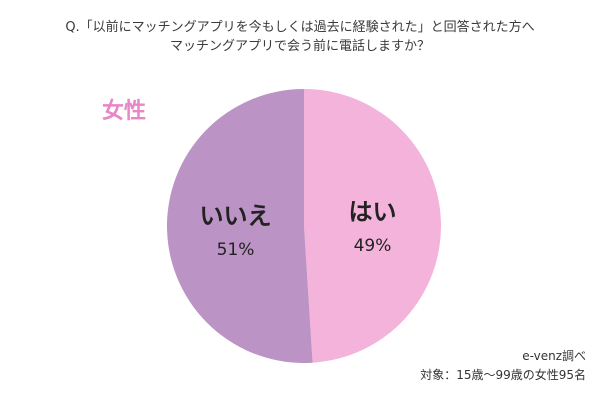  I want to click on slice-percent-yes: 49%, so click(373, 246).